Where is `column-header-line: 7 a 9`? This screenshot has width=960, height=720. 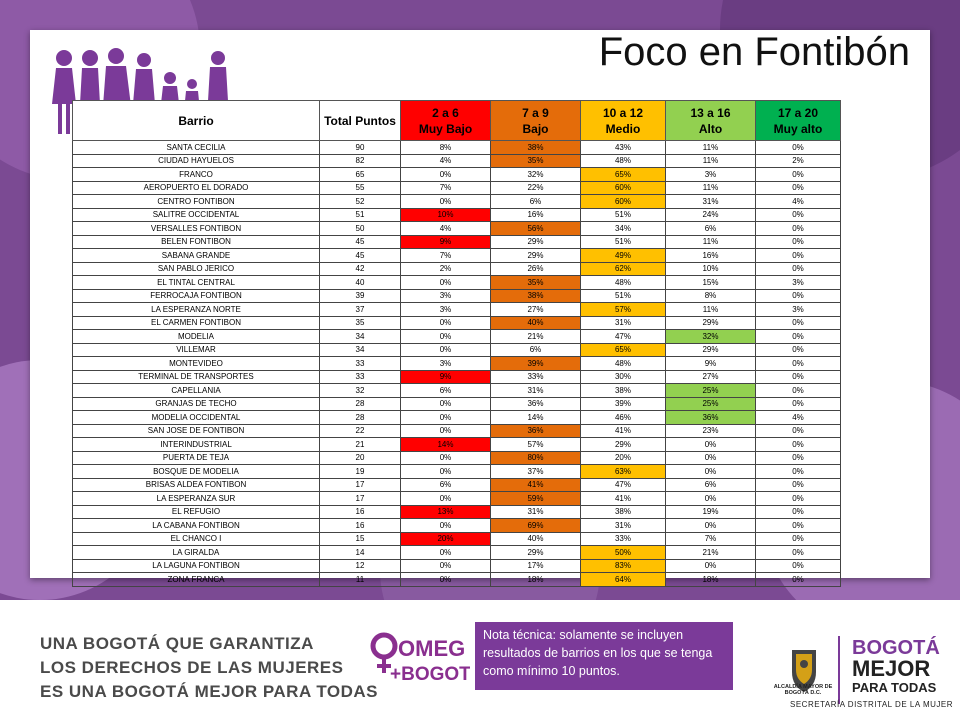 column-header-line: 7 a 9 is located at coordinates (535, 112).